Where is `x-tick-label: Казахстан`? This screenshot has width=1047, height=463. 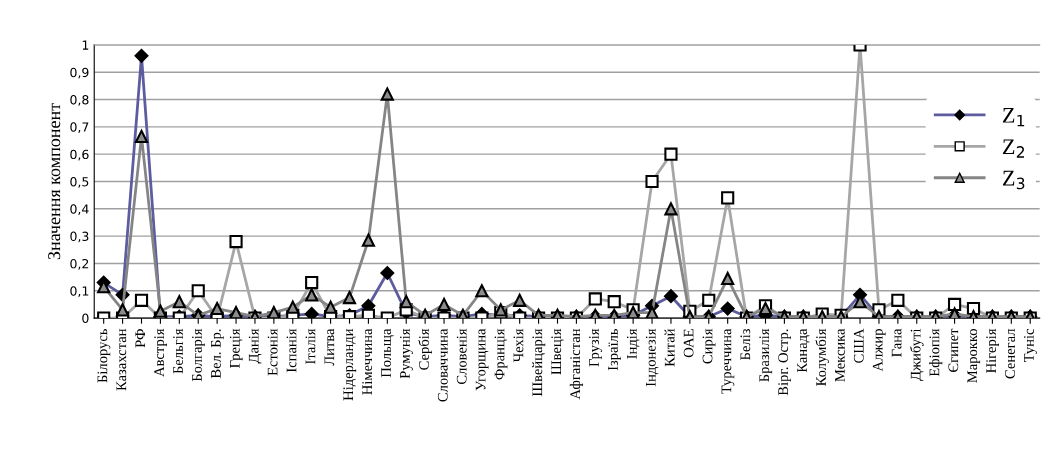 x-tick-label: Казахстан is located at coordinates (121, 359).